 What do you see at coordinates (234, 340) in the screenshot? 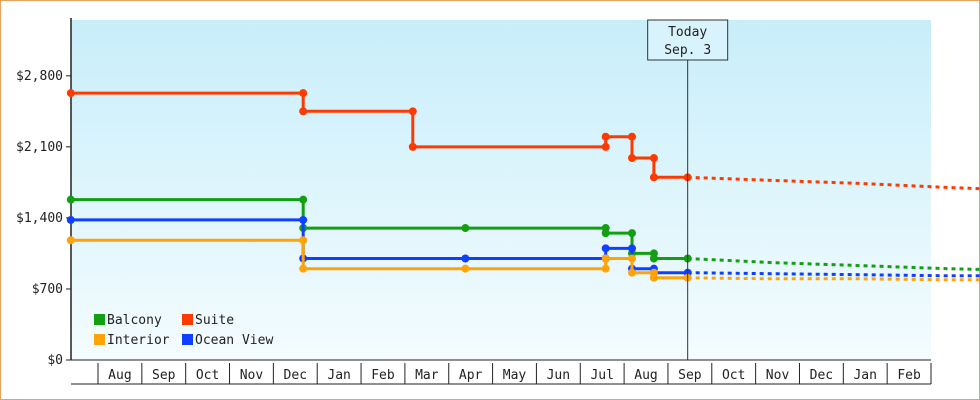
I see `legend-label: Ocean View` at bounding box center [234, 340].